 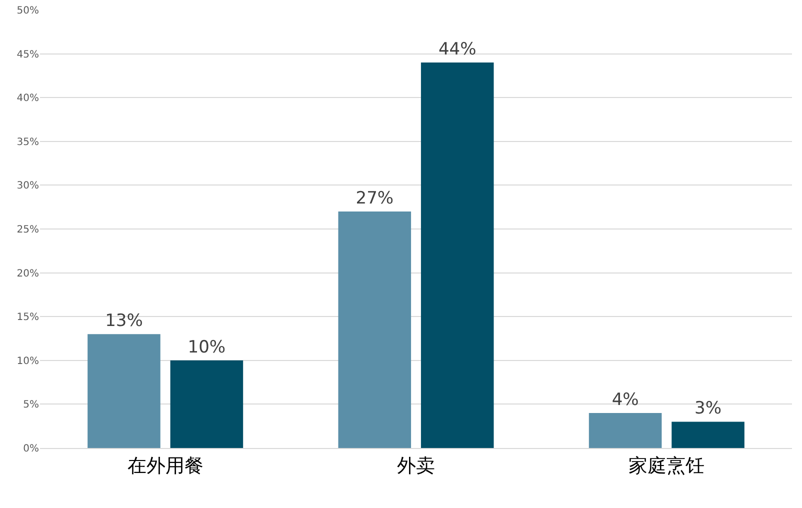 I want to click on data-label: 27%, so click(x=375, y=198).